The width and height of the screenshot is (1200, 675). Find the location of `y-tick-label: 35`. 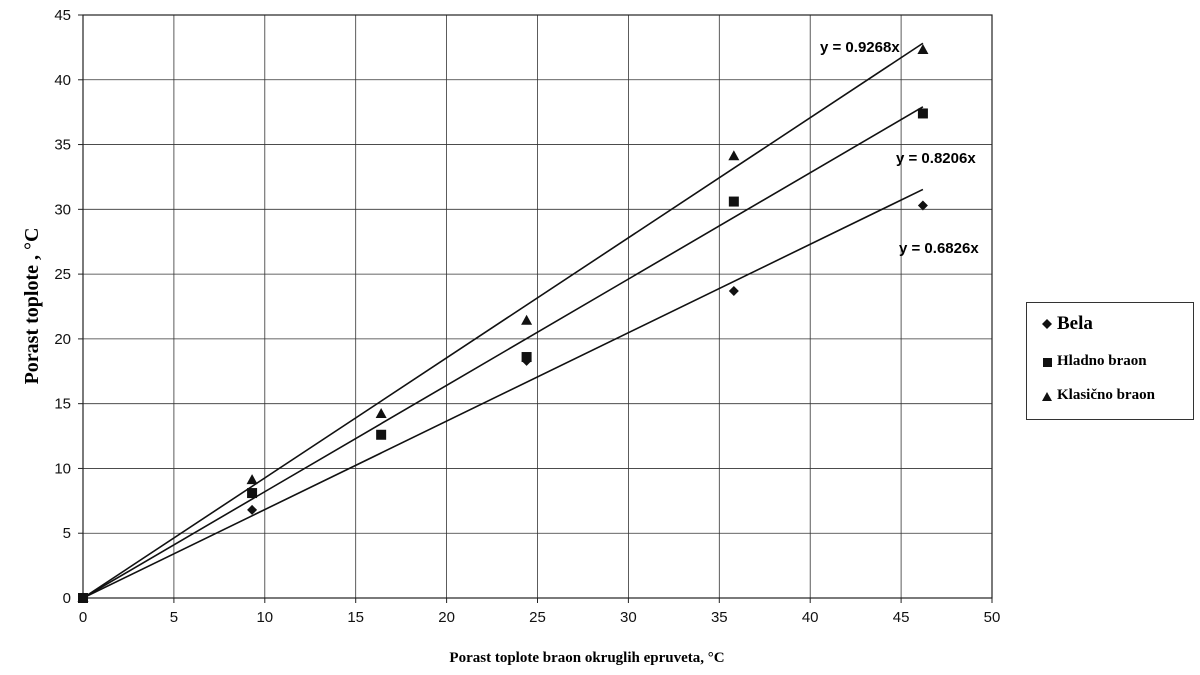

y-tick-label: 35 is located at coordinates (62, 145).